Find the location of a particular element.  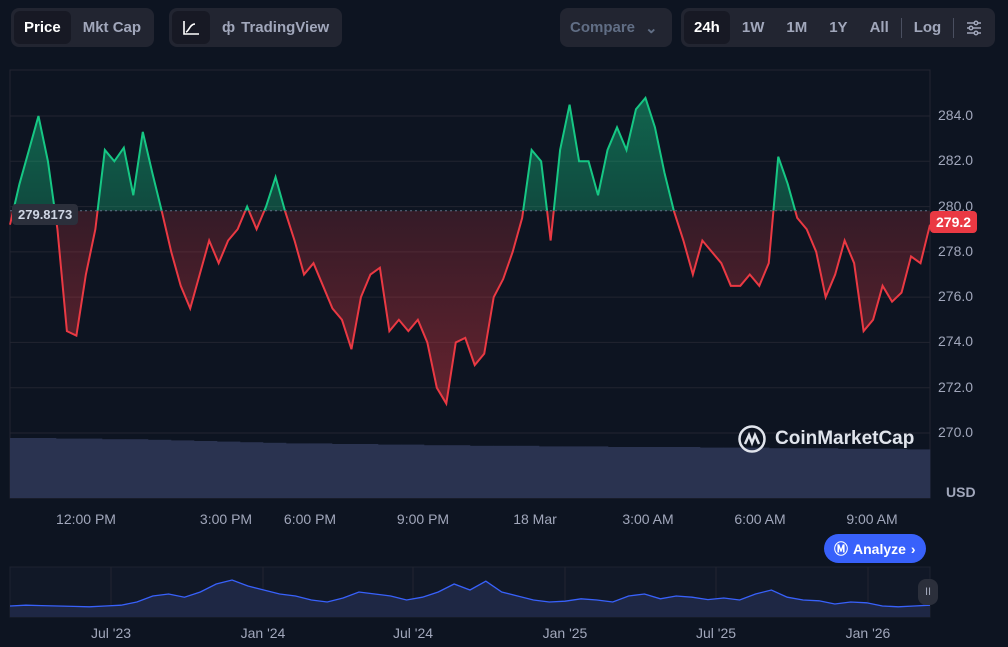

price-line-up is located at coordinates (404, 153).